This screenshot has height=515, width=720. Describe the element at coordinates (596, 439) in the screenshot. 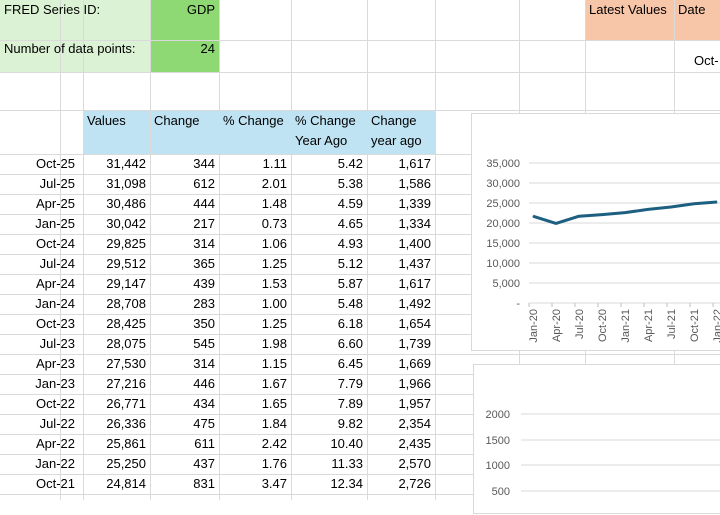

I see `change-chart: 500 1000 1500 2000` at that location.